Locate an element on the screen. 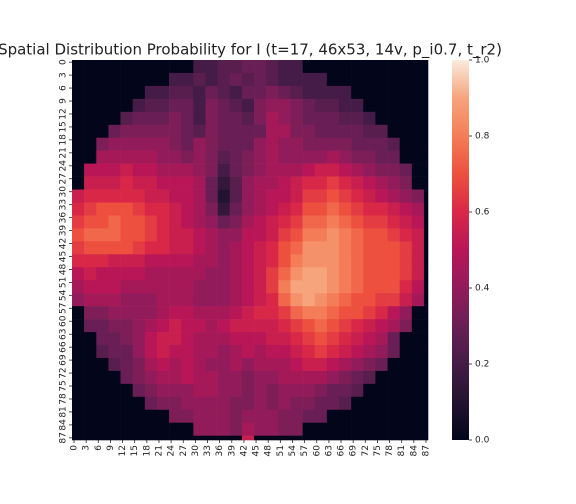 This screenshot has height=504, width=576. y-tick-label: 45 is located at coordinates (64, 256).